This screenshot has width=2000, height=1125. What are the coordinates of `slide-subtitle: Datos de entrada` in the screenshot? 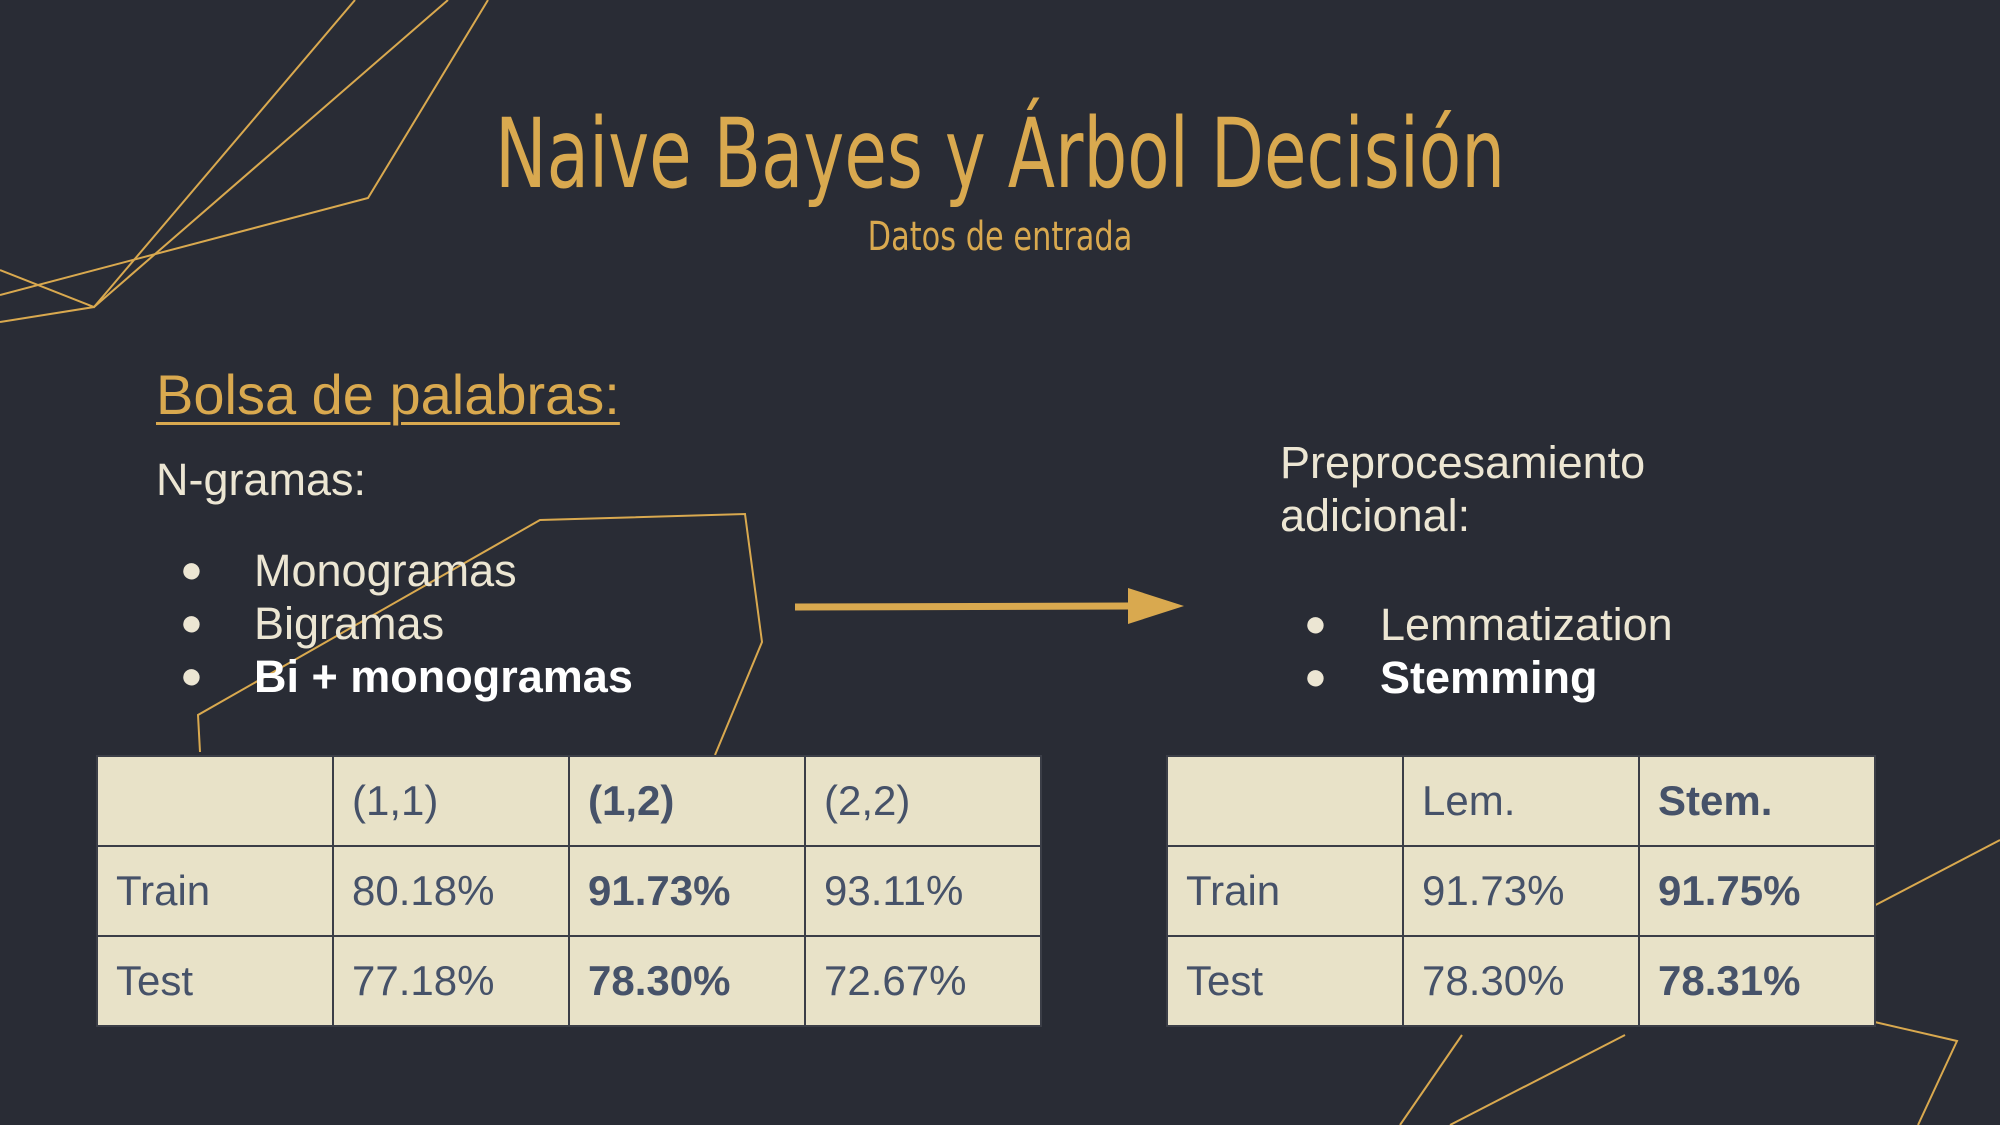 It's located at (1000, 237).